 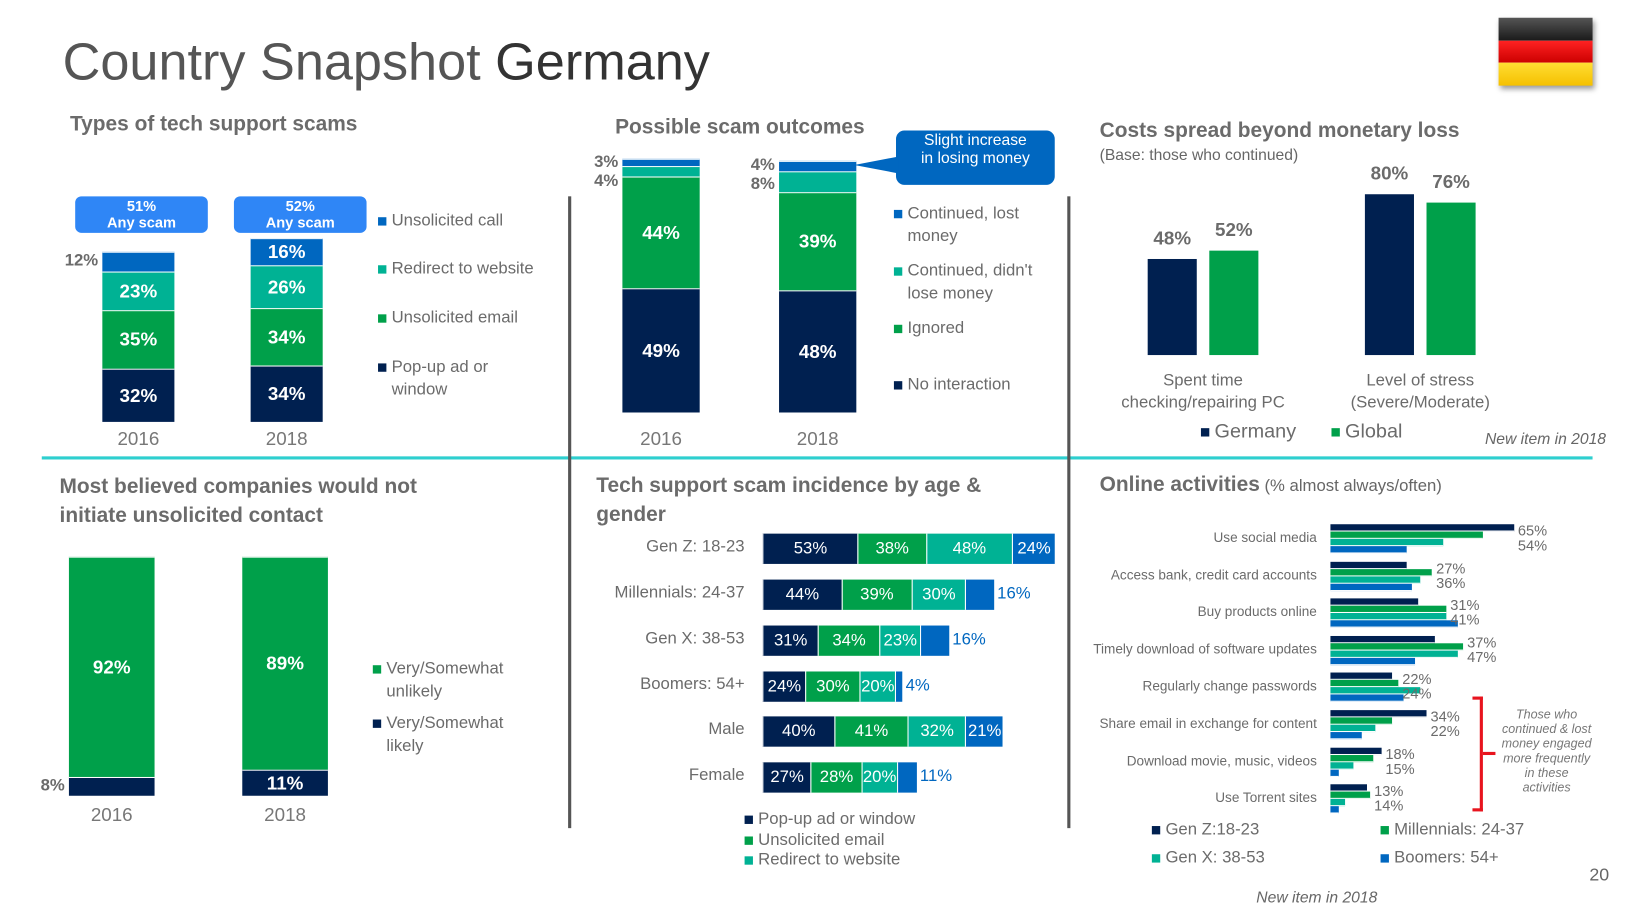 I want to click on legend-item: Very/Somewhat unlikely, so click(x=451, y=681).